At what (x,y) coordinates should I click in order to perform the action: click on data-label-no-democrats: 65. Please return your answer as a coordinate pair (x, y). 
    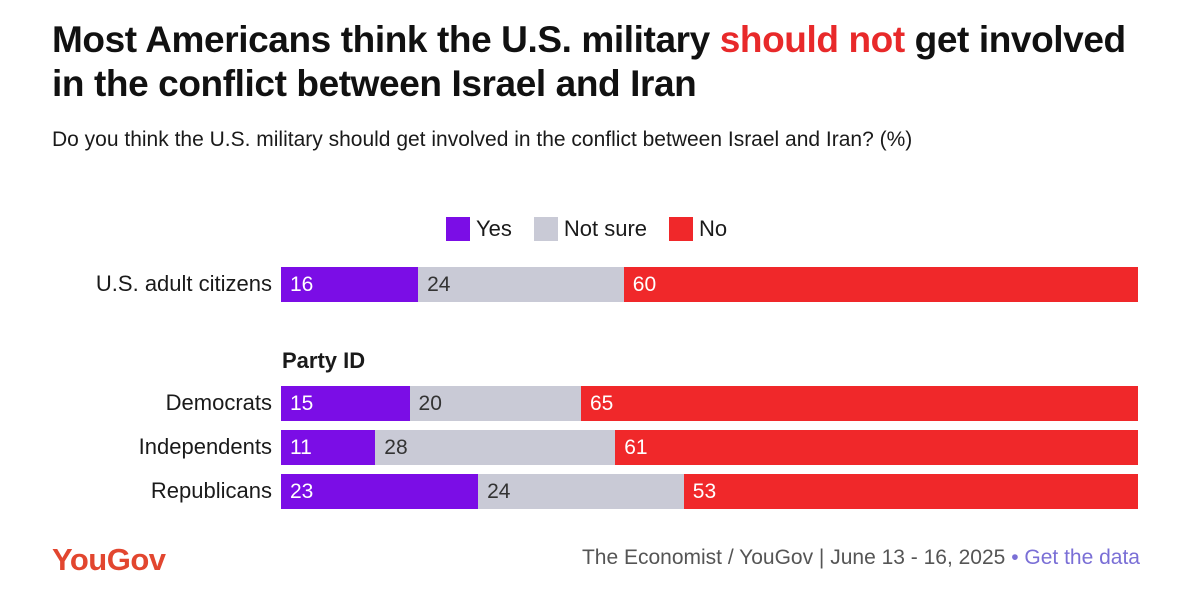
    Looking at the image, I should click on (601, 403).